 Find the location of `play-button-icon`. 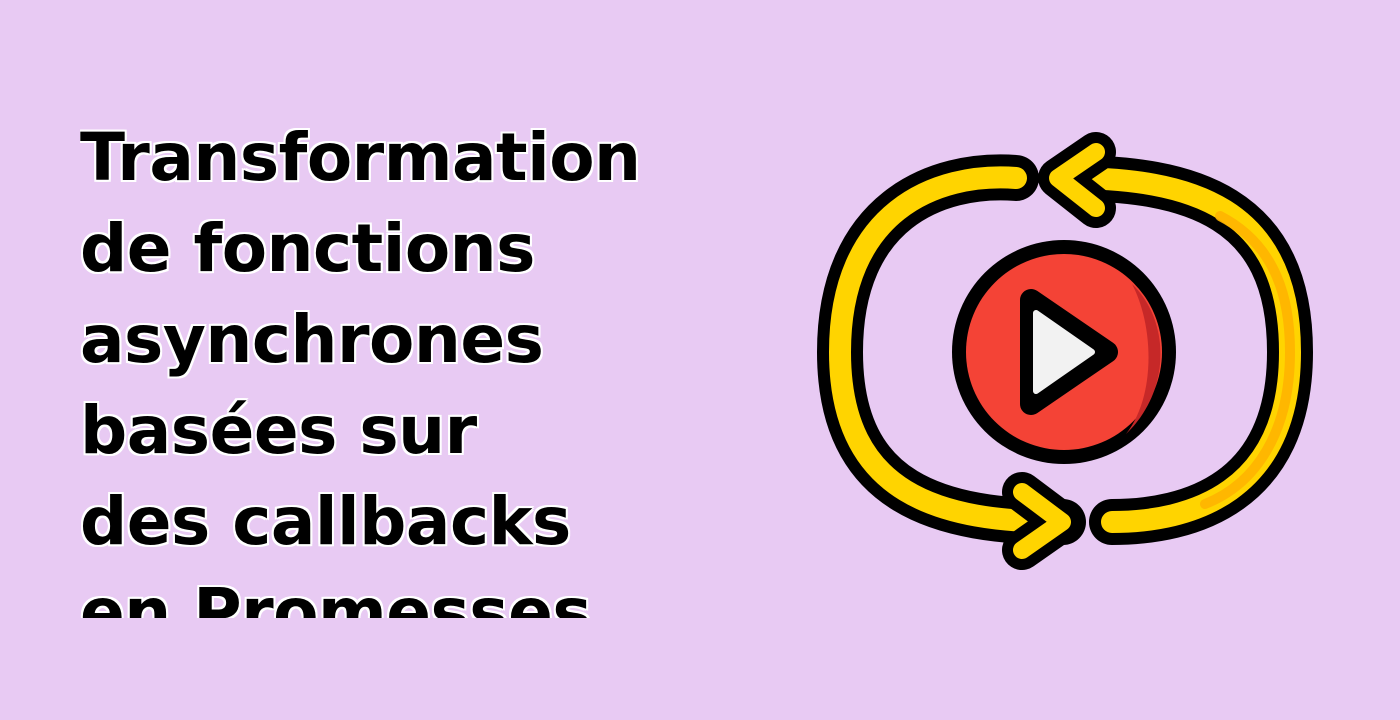

play-button-icon is located at coordinates (1064, 352).